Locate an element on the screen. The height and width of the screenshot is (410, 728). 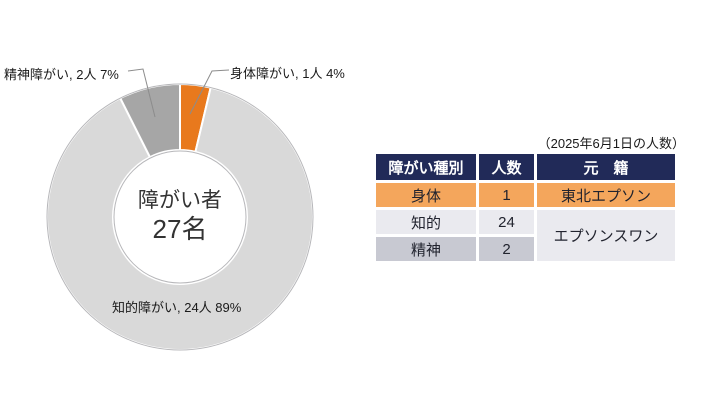
donut-inner-outline is located at coordinates (180, 217).